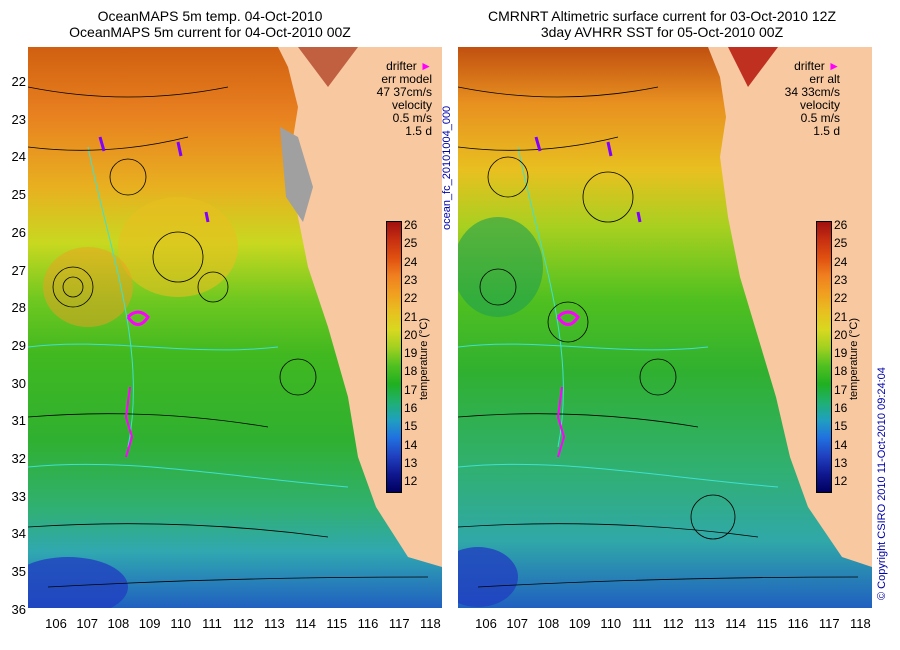  Describe the element at coordinates (18, 383) in the screenshot. I see `lat-tick: 30` at that location.